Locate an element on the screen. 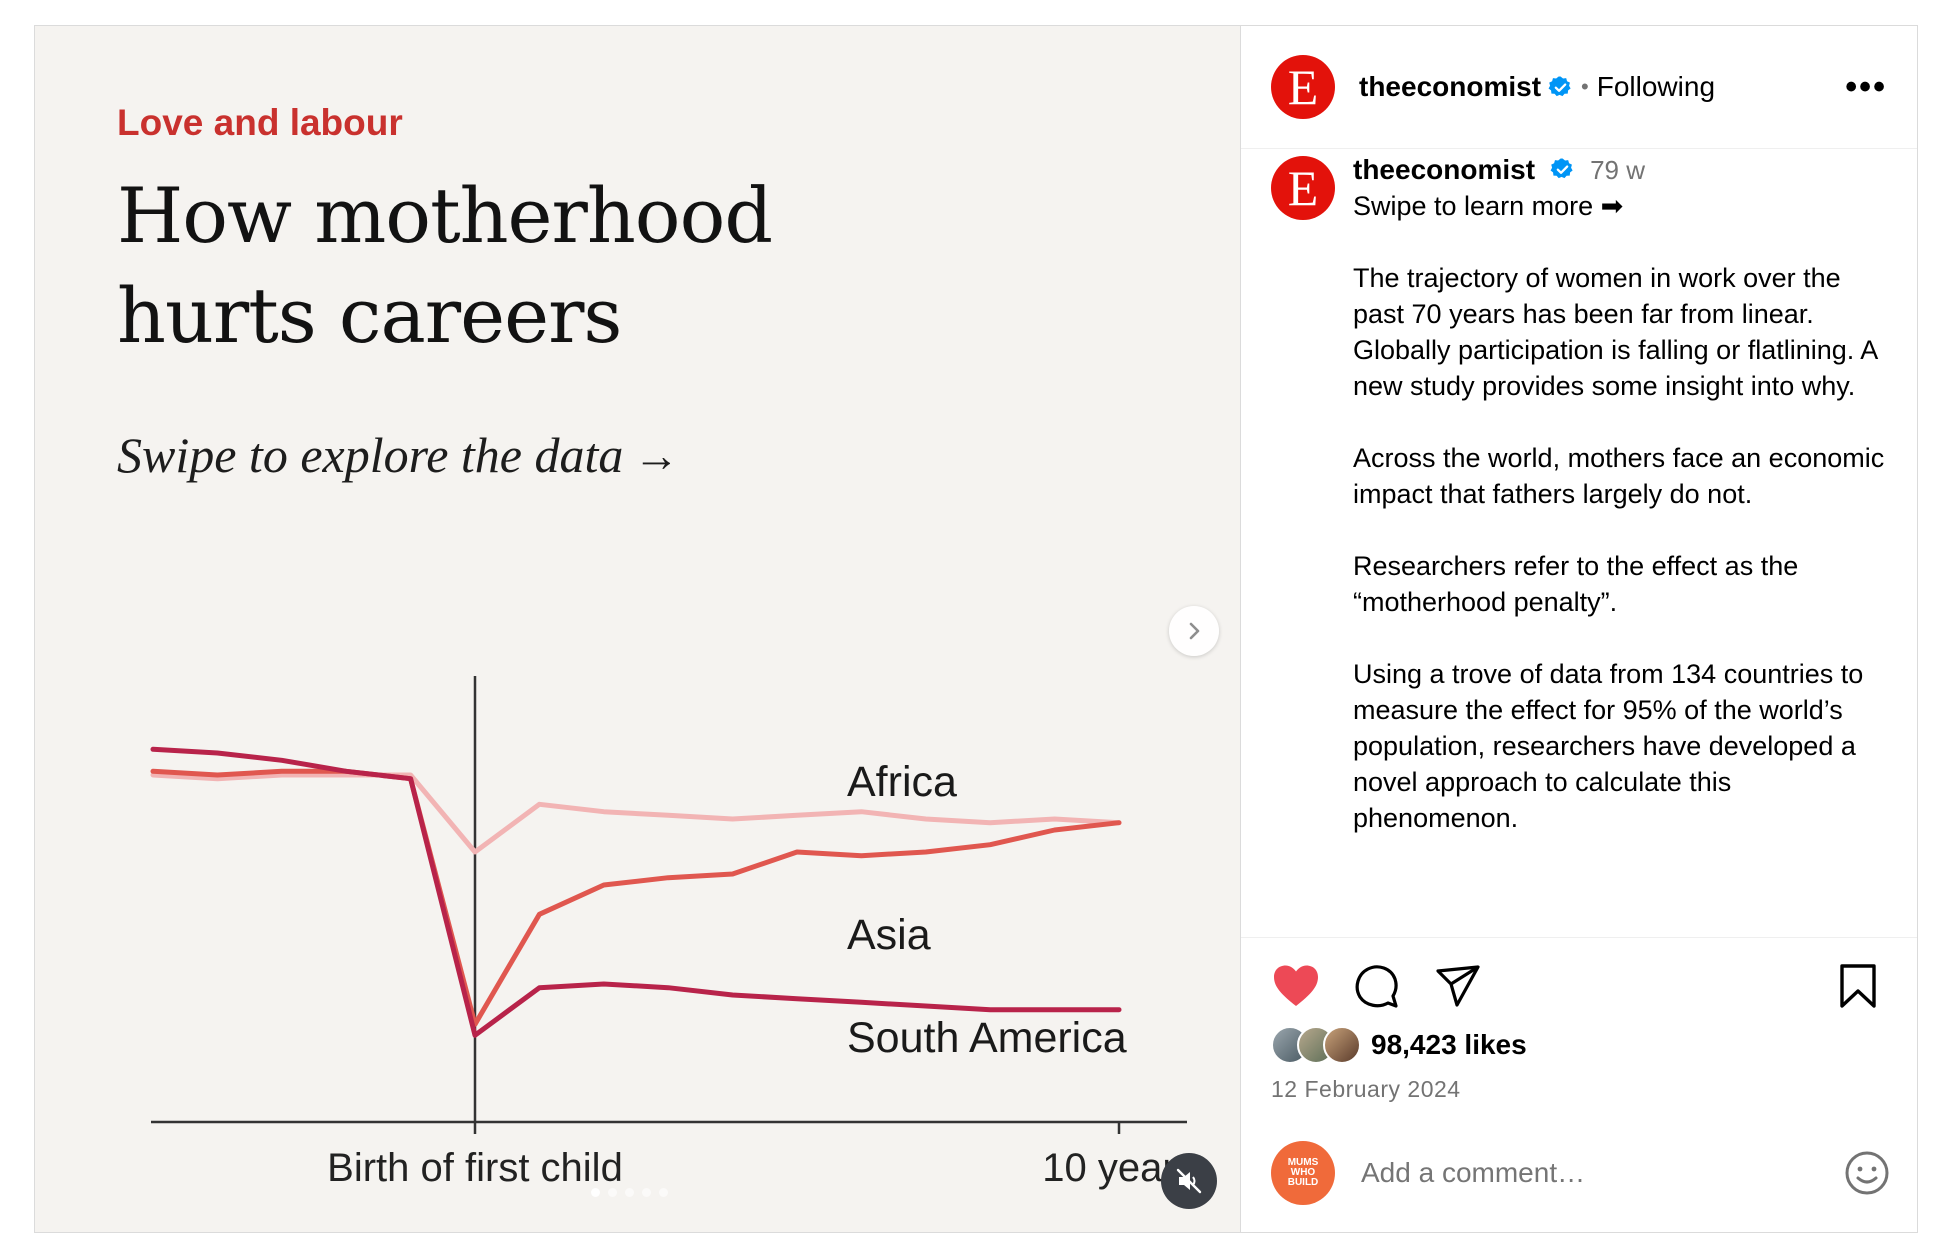 The image size is (1938, 1260). comment-icon is located at coordinates (1376, 986).